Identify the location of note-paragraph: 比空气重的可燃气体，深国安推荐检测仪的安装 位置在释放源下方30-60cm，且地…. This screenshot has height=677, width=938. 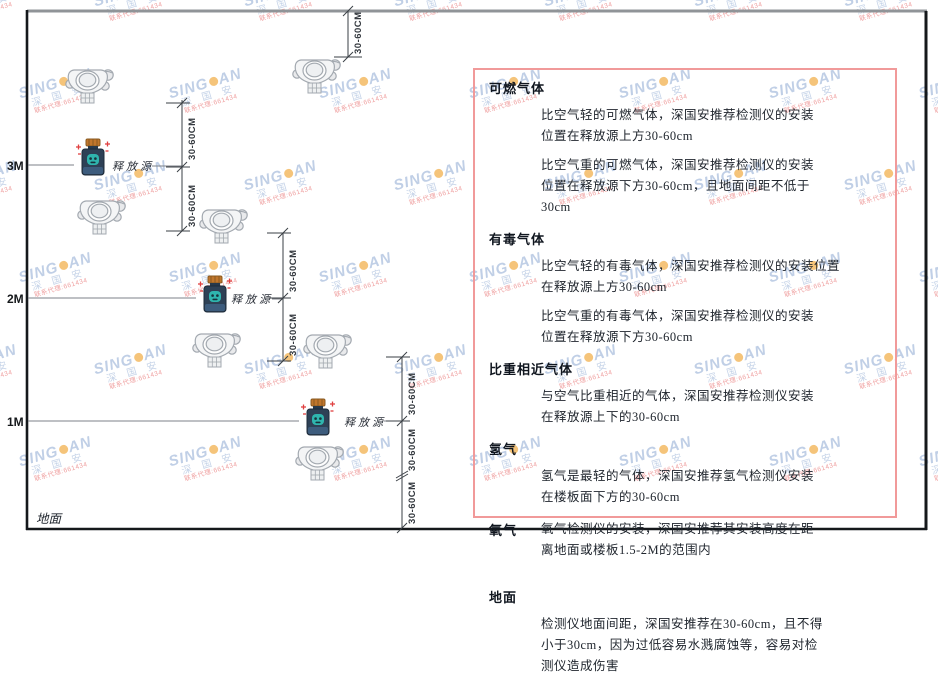
(678, 186).